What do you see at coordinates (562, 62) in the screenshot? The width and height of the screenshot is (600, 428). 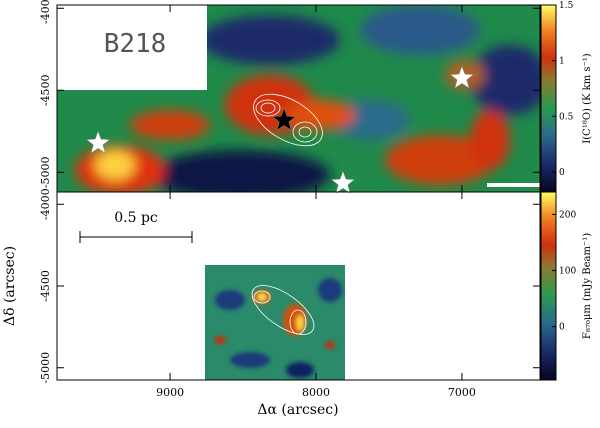 I see `colorbar-tick-label: 1` at bounding box center [562, 62].